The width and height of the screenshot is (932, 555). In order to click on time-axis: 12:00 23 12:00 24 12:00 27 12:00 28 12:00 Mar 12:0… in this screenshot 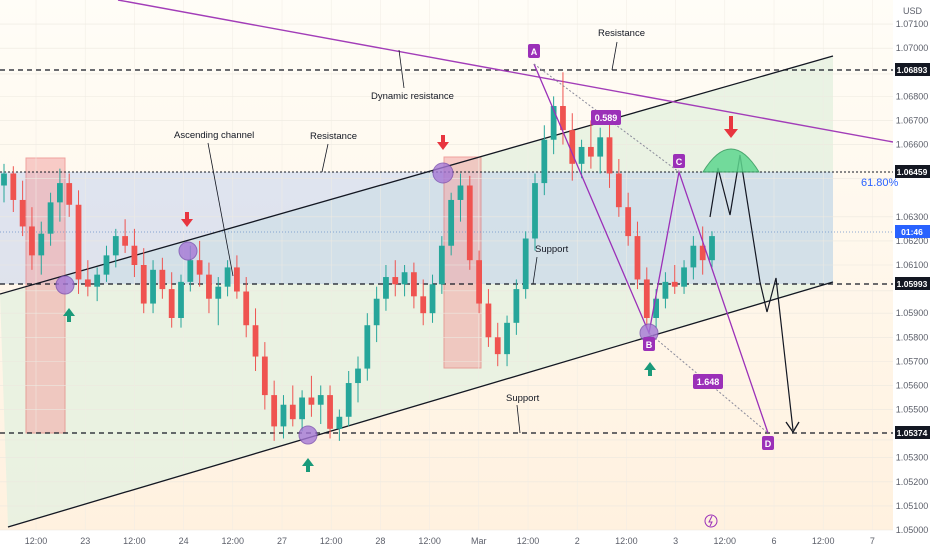, I will do `click(450, 541)`.